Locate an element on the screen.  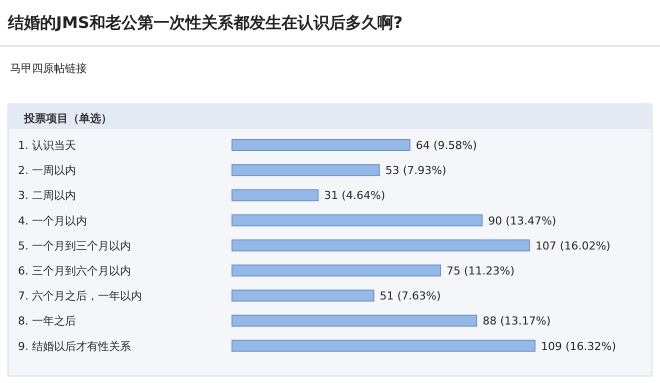
y-tick-label: 1. 认识当天 is located at coordinates (47, 145).